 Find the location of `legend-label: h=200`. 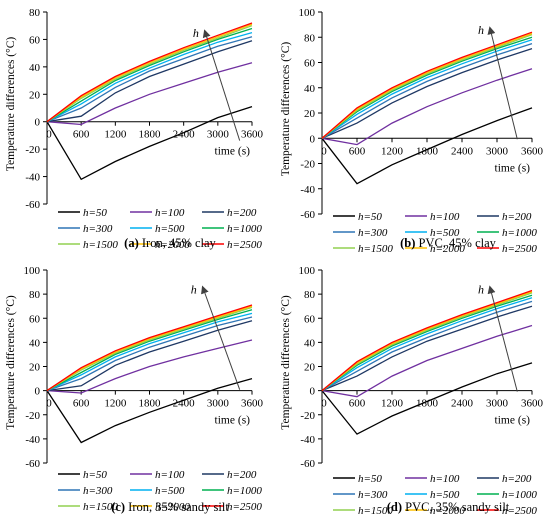

legend-label: h=200 is located at coordinates (242, 213).